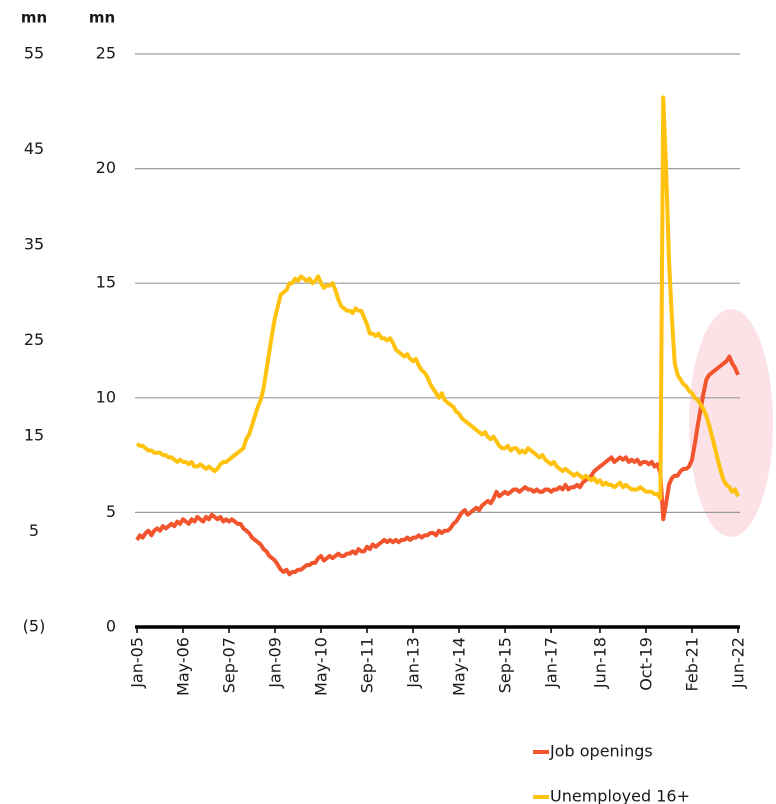 The image size is (776, 804). Describe the element at coordinates (367, 665) in the screenshot. I see `x-tick-label: Sep-11` at that location.